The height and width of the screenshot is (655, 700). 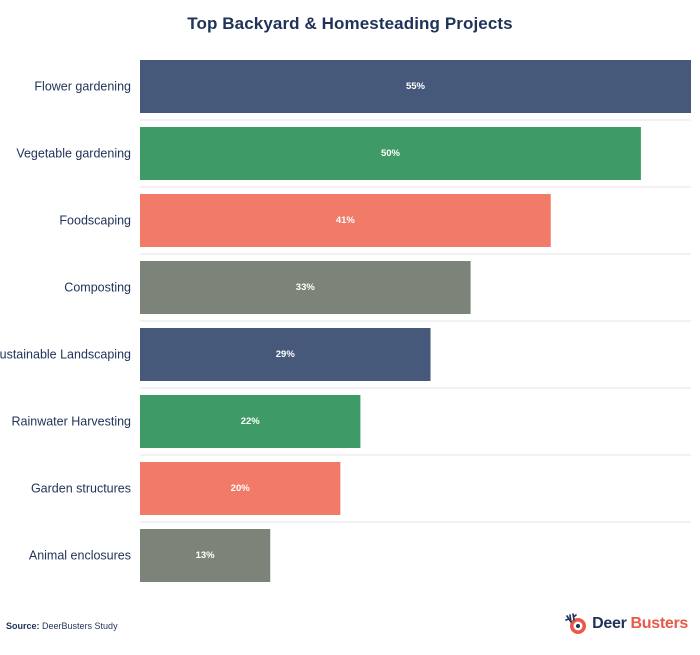 I want to click on category-label: Sustainable Landscaping, so click(x=65, y=355).